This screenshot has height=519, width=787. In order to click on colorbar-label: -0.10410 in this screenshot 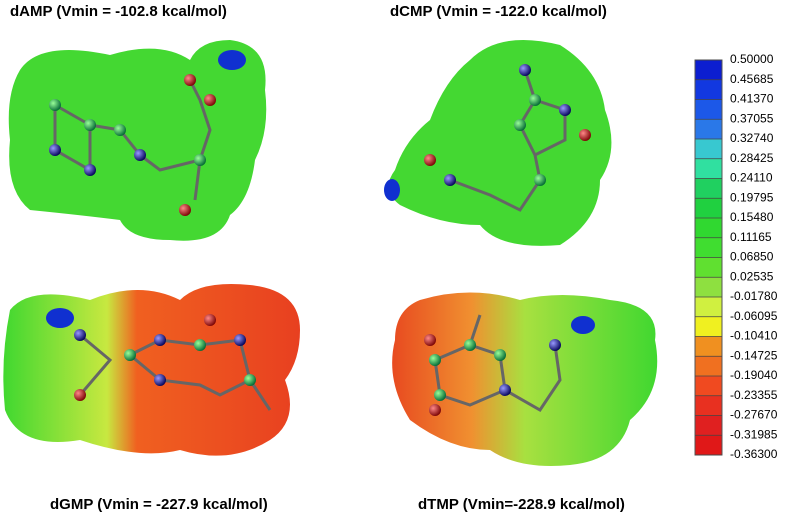, I will do `click(754, 336)`.